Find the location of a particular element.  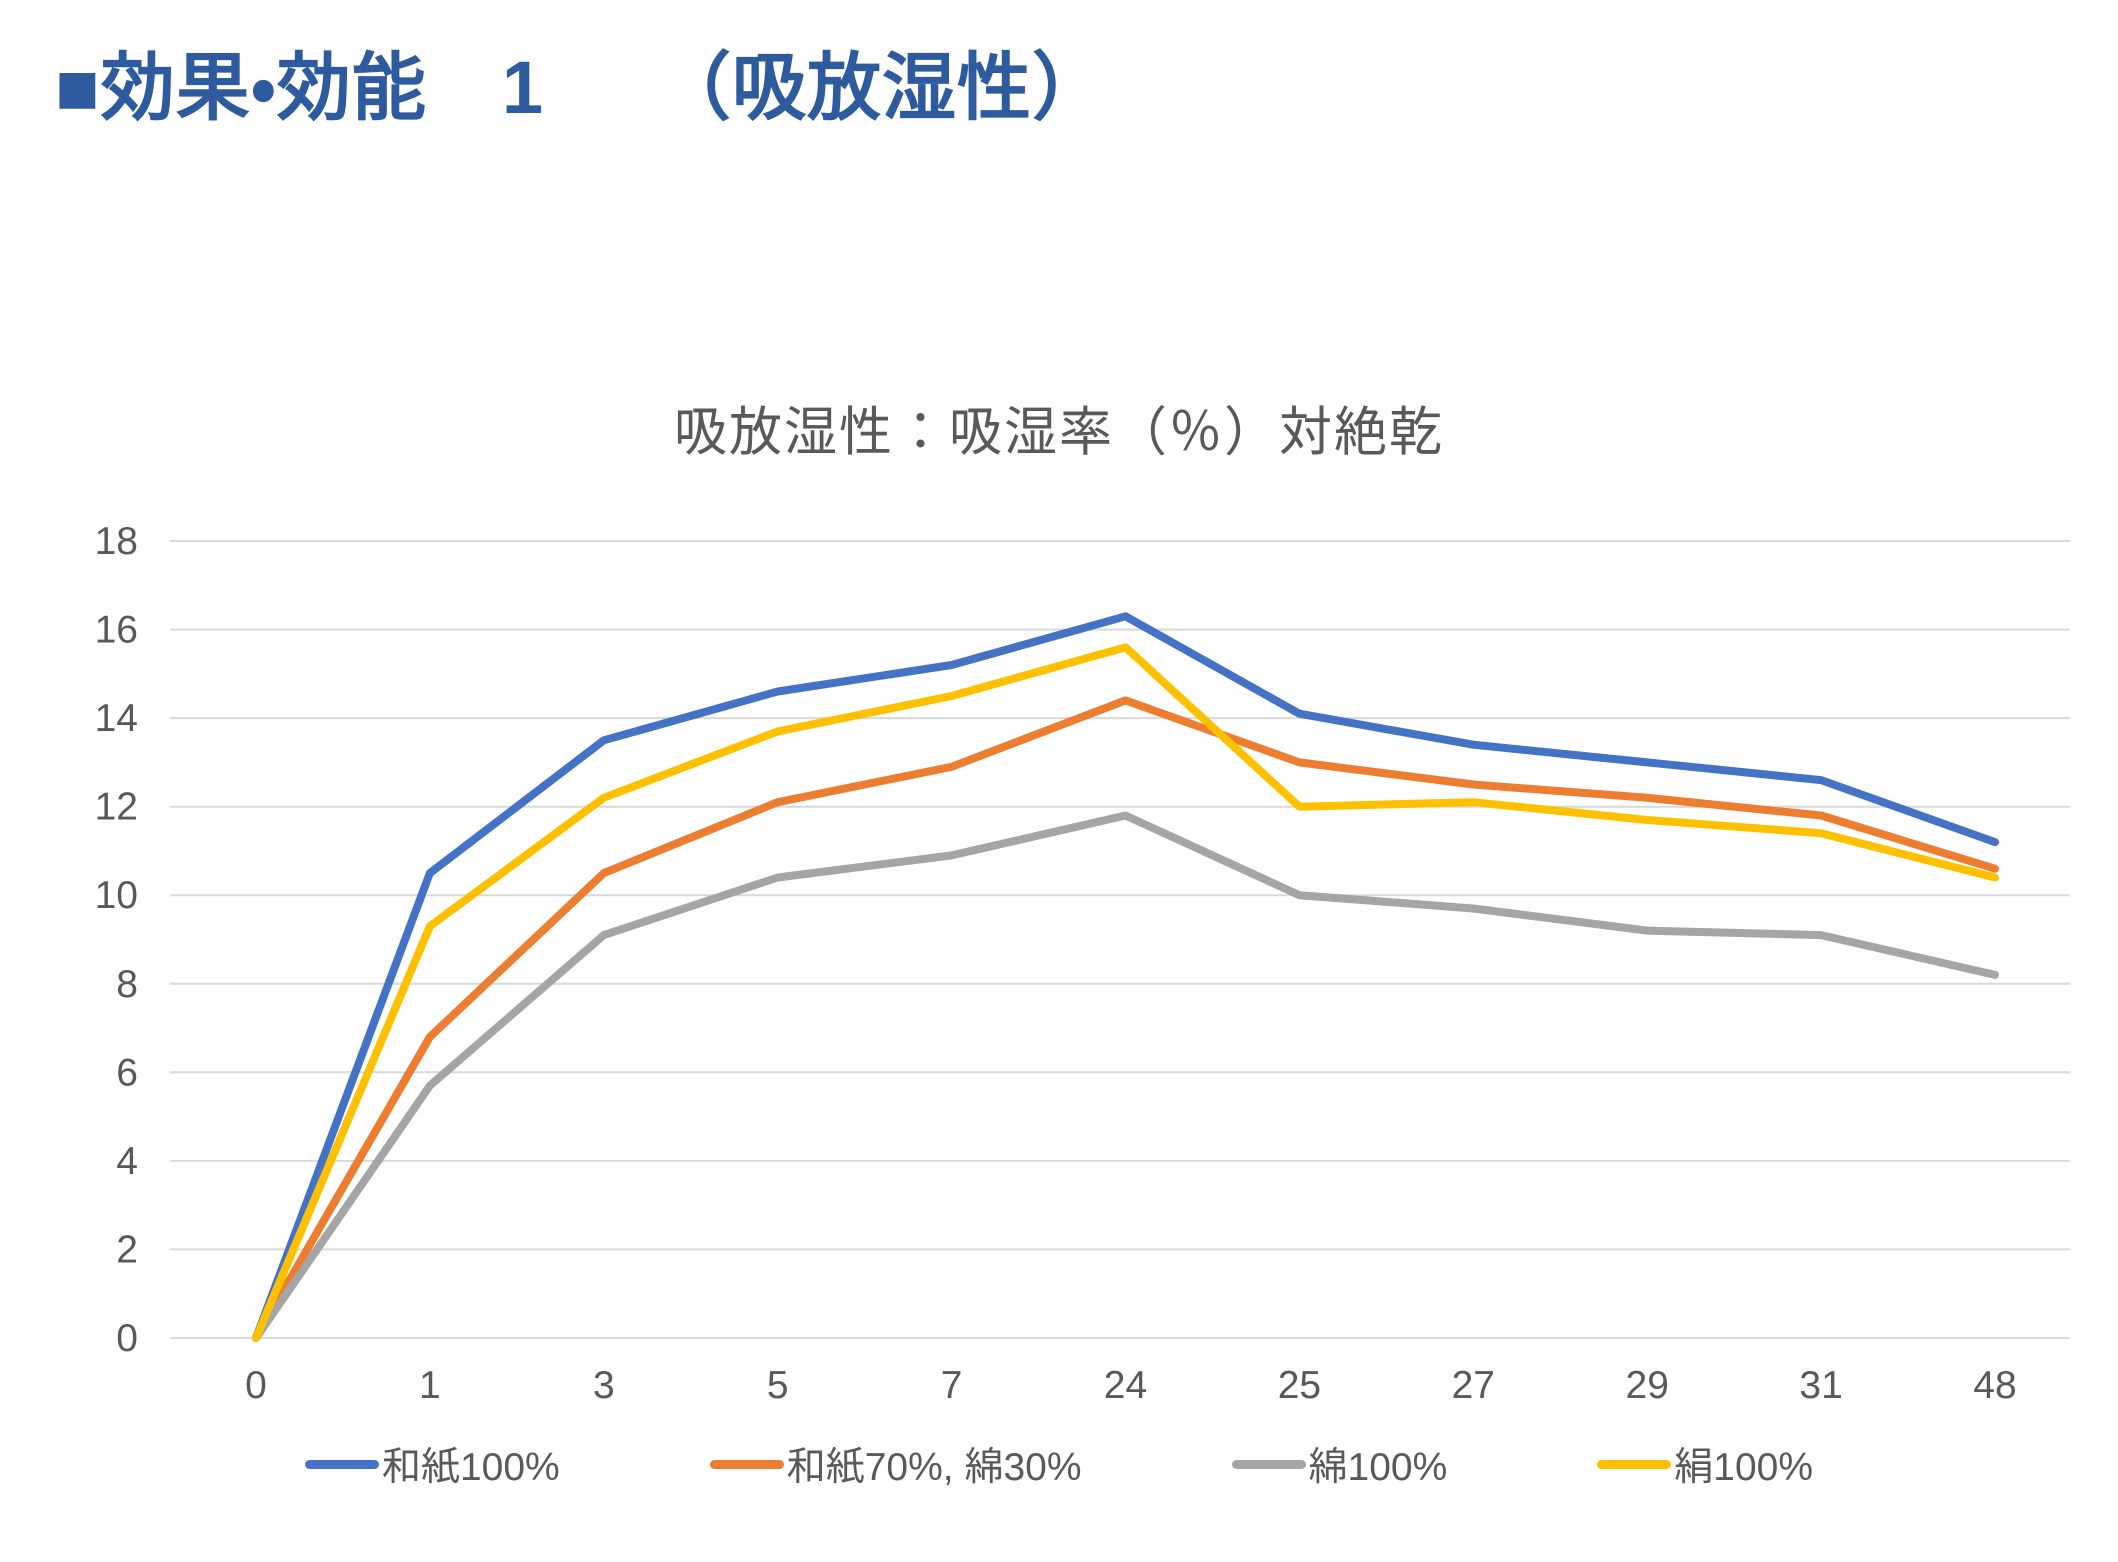

legend-item: 絹100% is located at coordinates (1705, 1464).